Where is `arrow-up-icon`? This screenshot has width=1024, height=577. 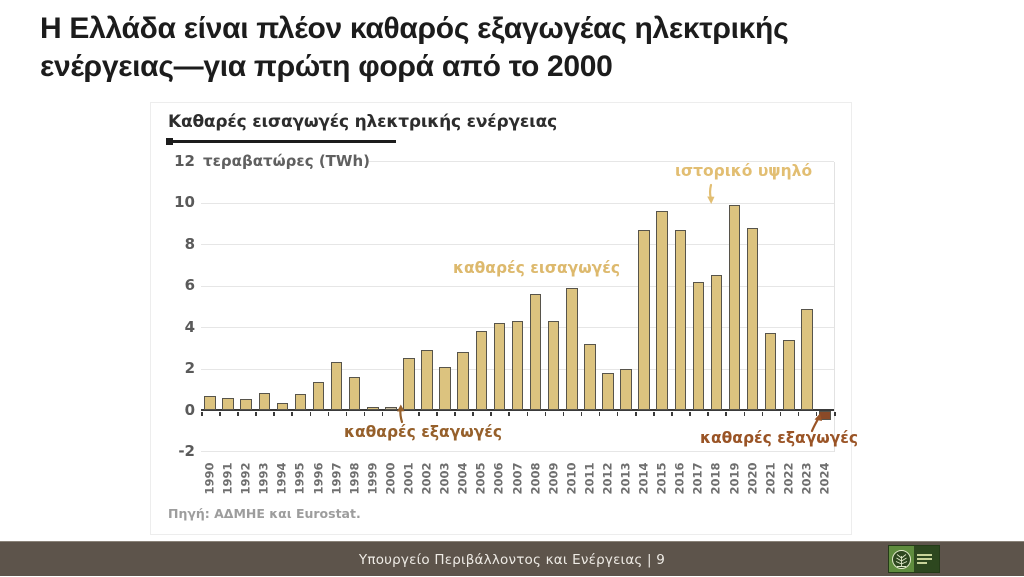 arrow-up-icon is located at coordinates (401, 414).